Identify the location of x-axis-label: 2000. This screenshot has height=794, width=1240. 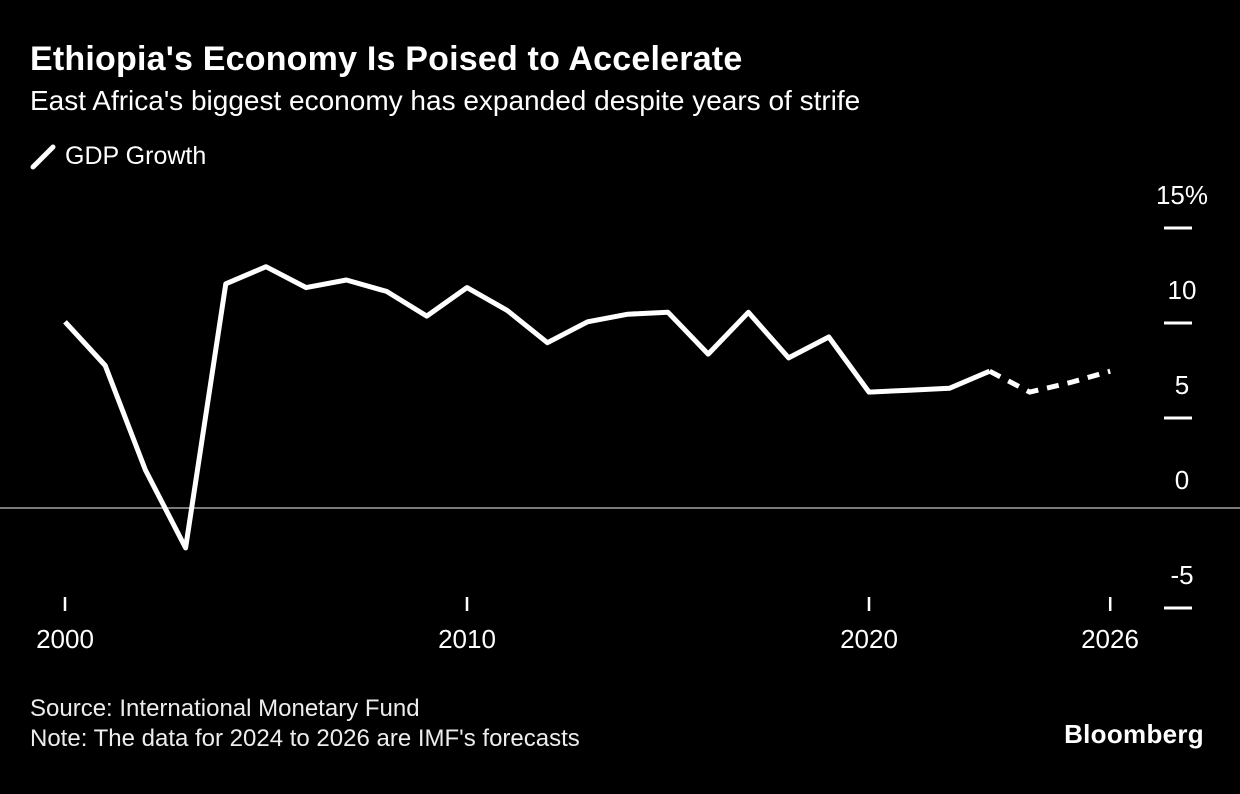
(65, 639).